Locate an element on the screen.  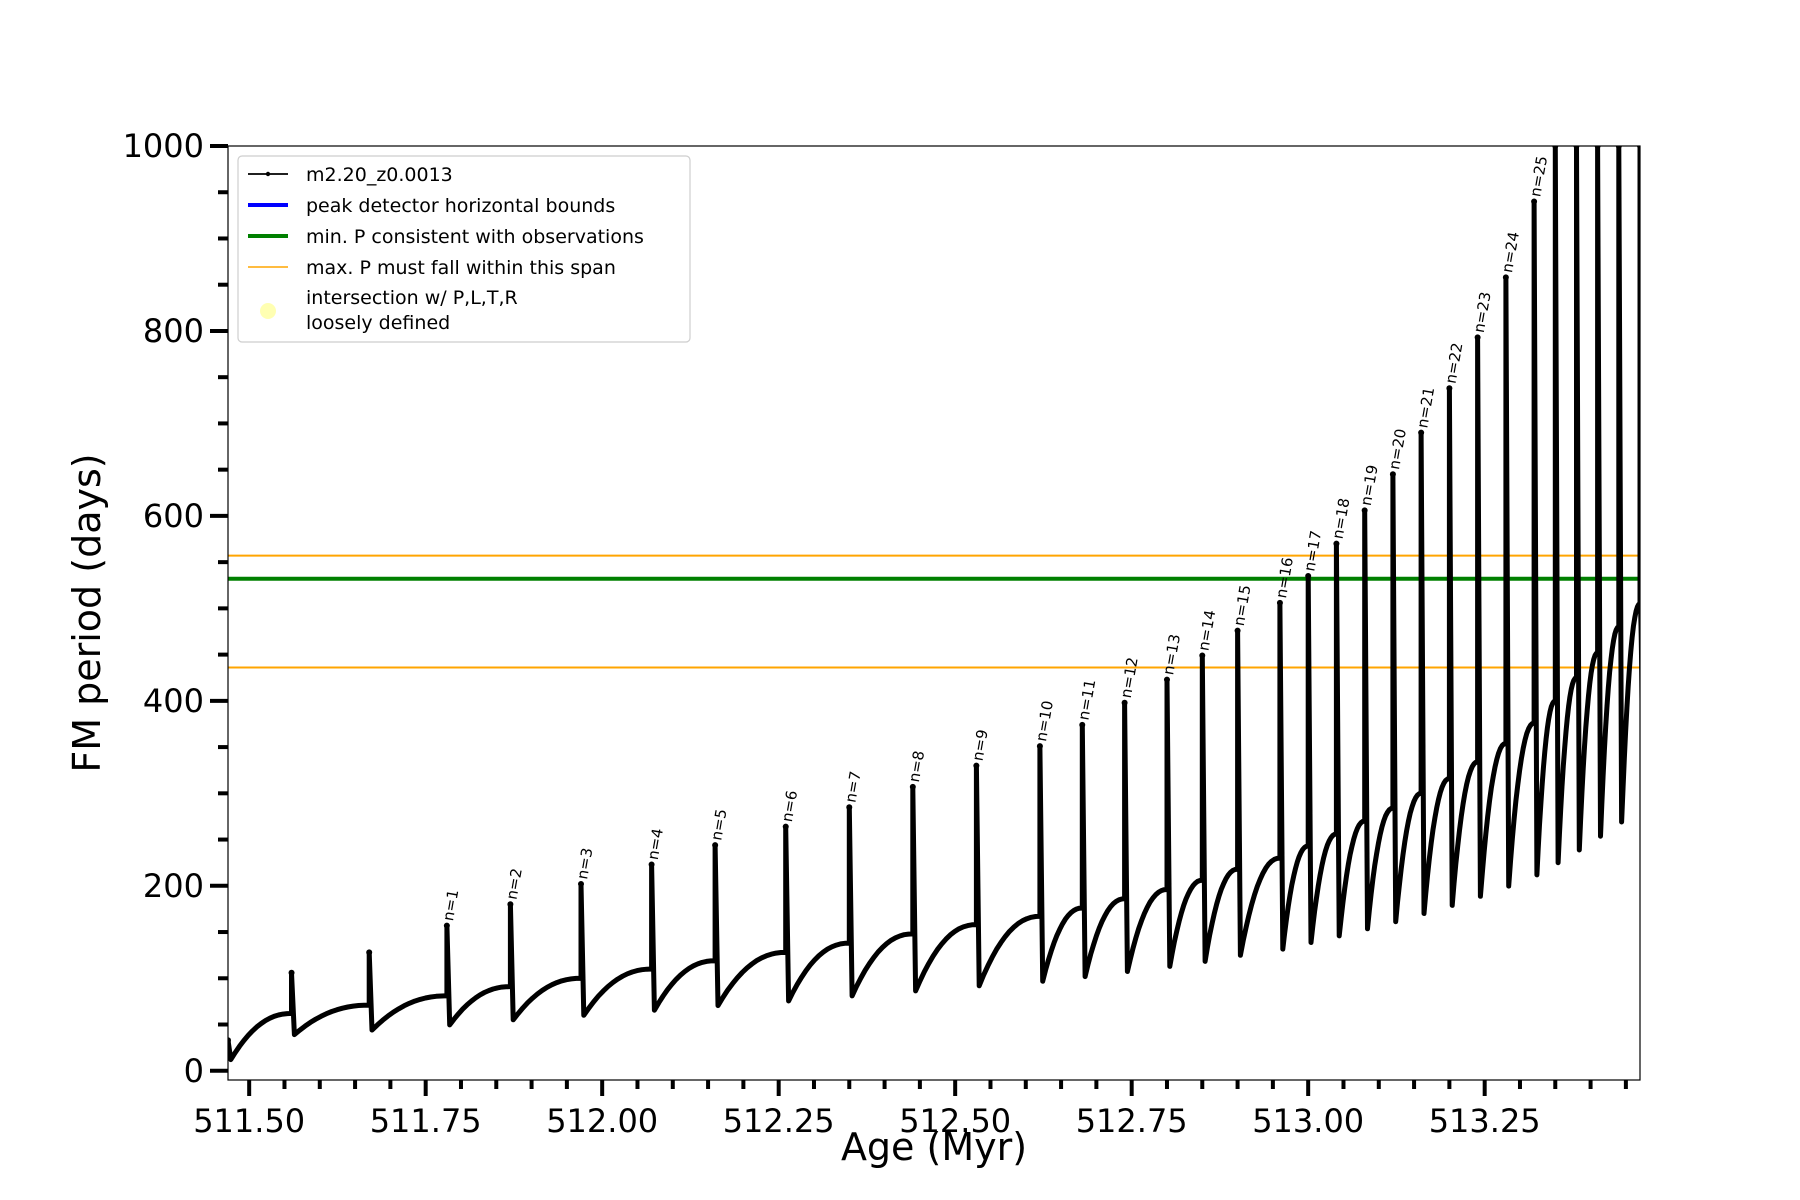
y-tick-label: 600 is located at coordinates (173, 516).